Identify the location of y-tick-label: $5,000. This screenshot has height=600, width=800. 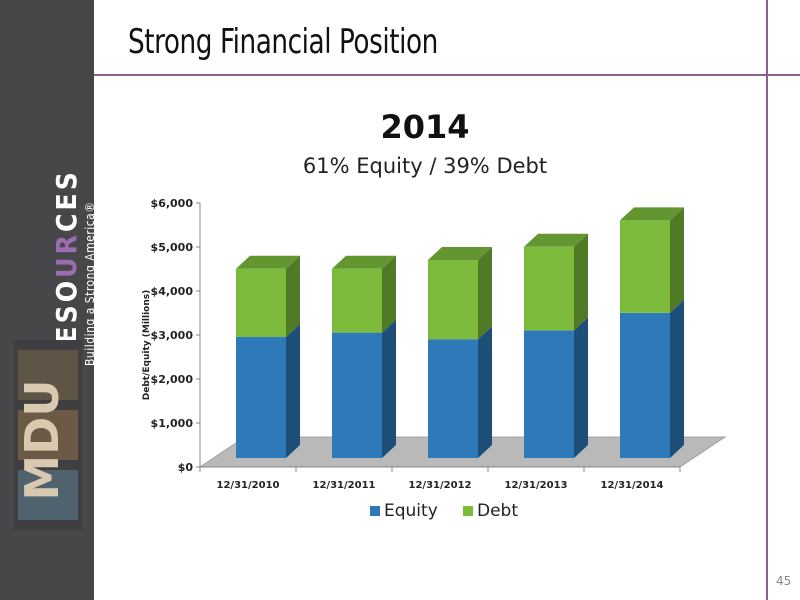
(172, 247).